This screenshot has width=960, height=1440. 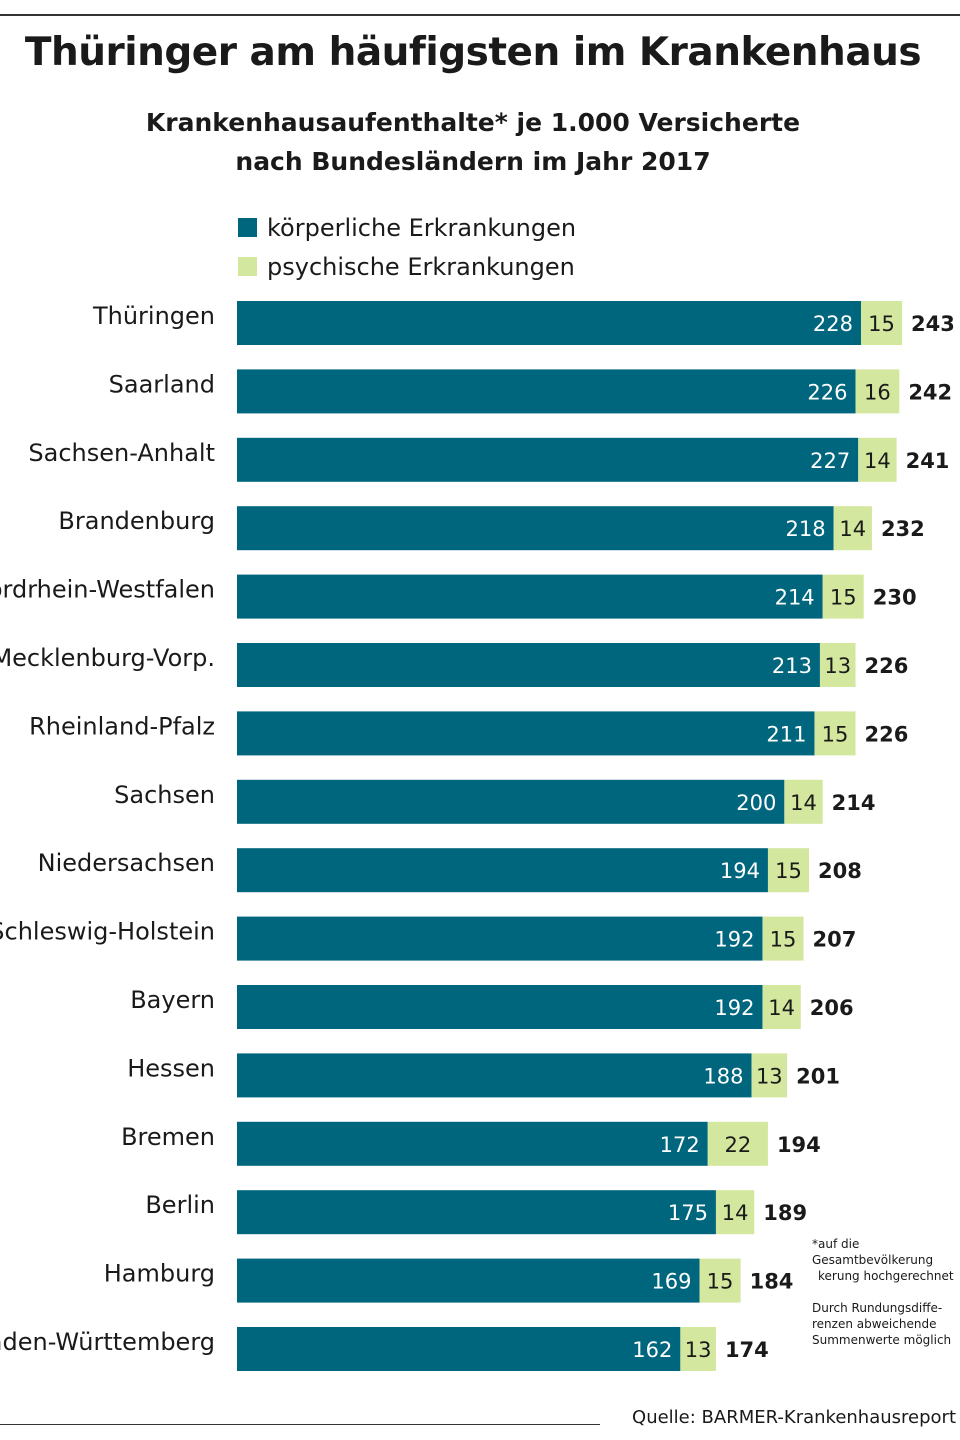 What do you see at coordinates (171, 1068) in the screenshot?
I see `category-label: Hessen` at bounding box center [171, 1068].